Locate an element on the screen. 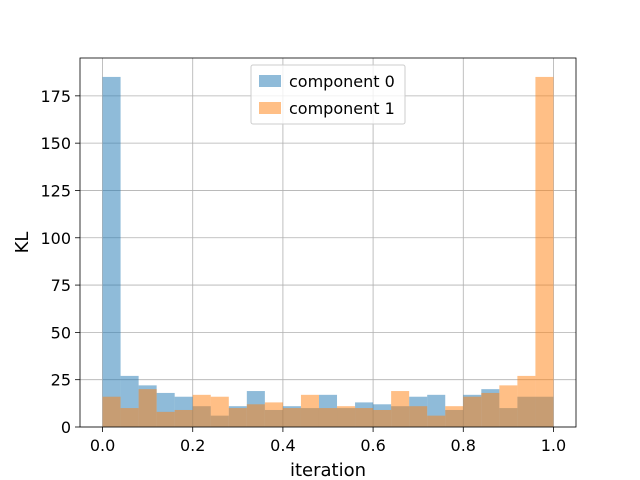 This screenshot has width=640, height=480. y-tick-label: 0 is located at coordinates (66, 427).